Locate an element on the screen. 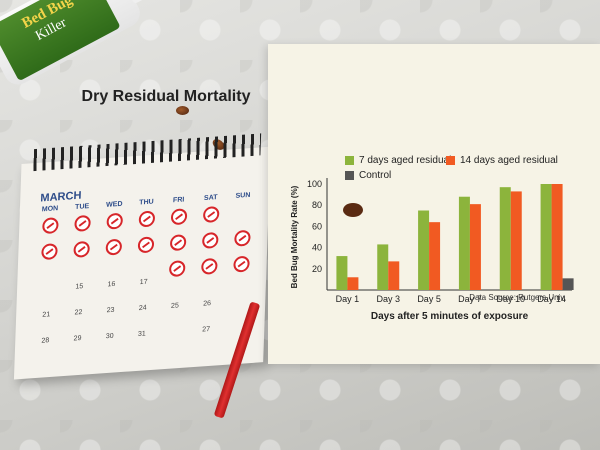  legend-swatch-14day is located at coordinates (450, 160).